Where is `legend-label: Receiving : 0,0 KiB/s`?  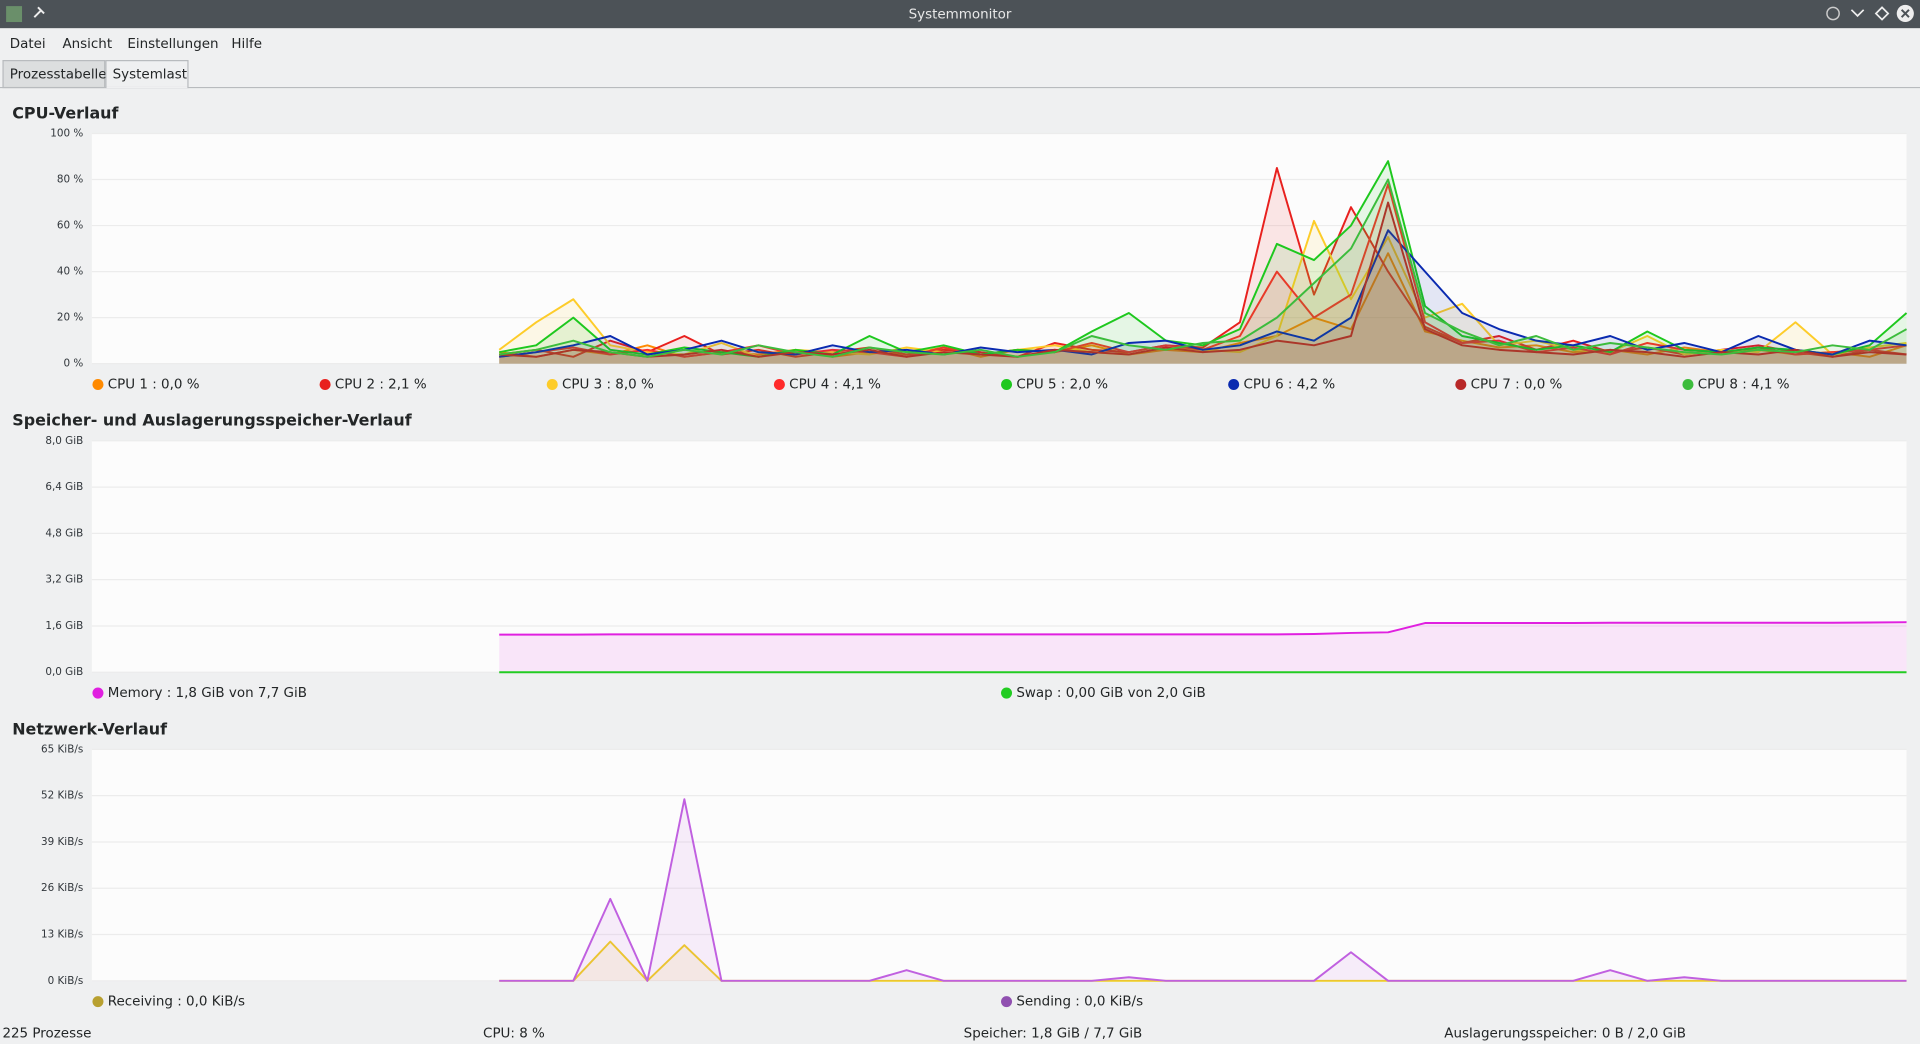
legend-label: Receiving : 0,0 KiB/s is located at coordinates (176, 1002).